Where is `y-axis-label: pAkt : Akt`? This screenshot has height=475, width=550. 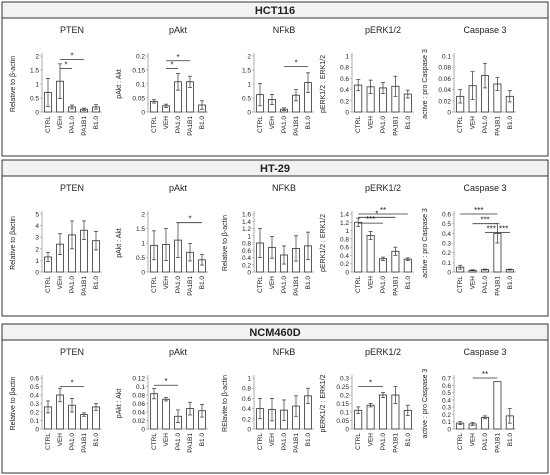
y-axis-label: pAkt : Akt is located at coordinates (119, 243).